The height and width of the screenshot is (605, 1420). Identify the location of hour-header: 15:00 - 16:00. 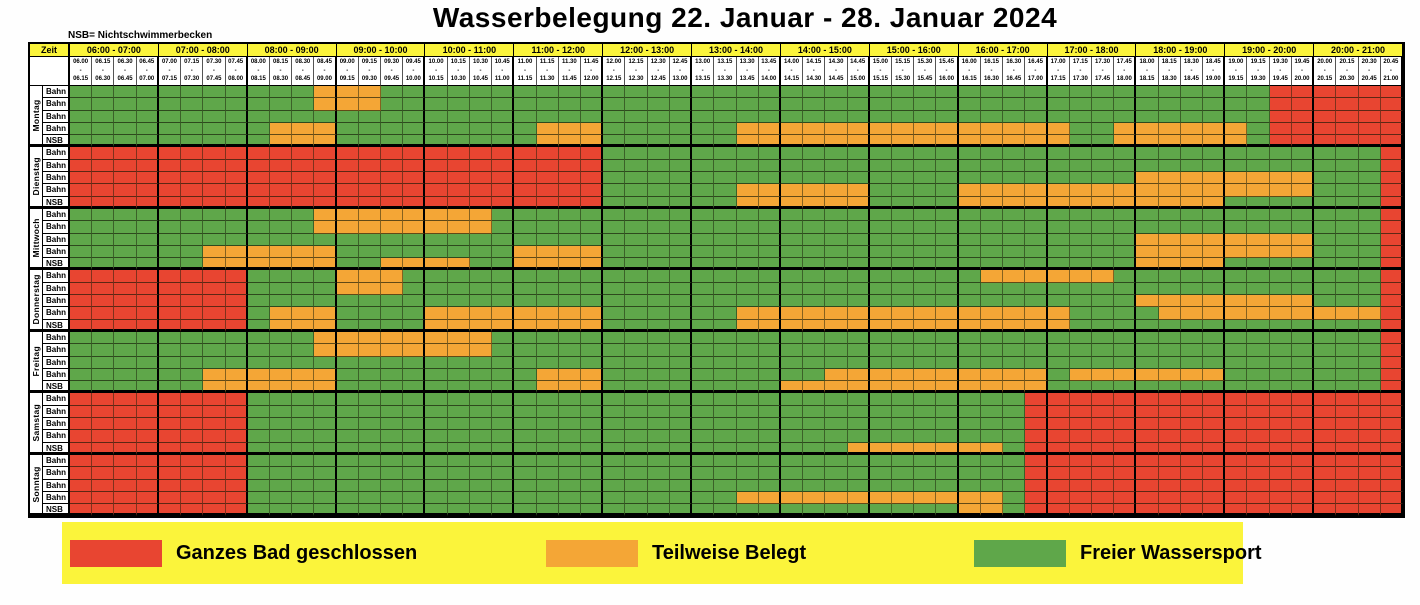
(914, 50).